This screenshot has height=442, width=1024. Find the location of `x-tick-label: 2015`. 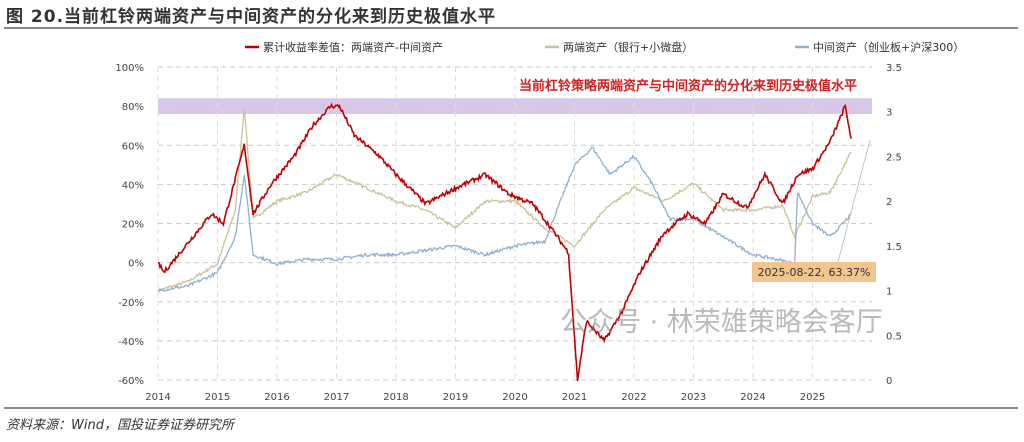

x-tick-label: 2015 is located at coordinates (217, 397).